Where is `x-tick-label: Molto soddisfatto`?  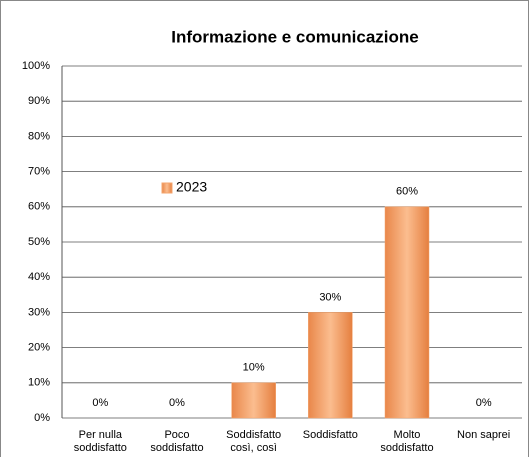 x-tick-label: Molto soddisfatto is located at coordinates (407, 441).